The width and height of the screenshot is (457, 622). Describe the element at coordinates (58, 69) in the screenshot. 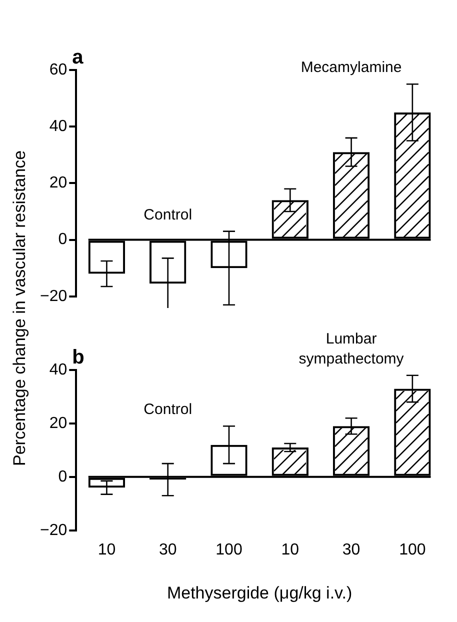

I see `y-tick-label: 60` at that location.